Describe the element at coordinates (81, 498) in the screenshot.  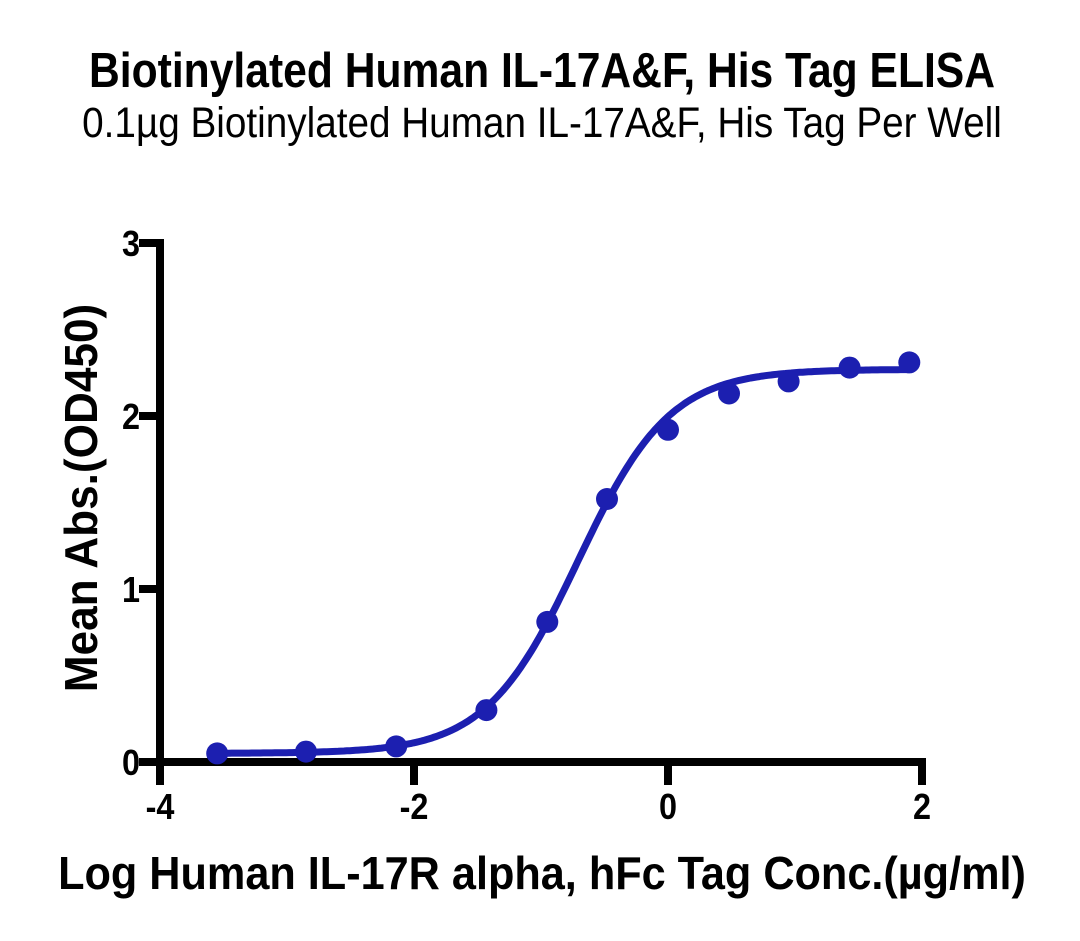
I see `y-axis-label: Mean Abs.(OD450)` at that location.